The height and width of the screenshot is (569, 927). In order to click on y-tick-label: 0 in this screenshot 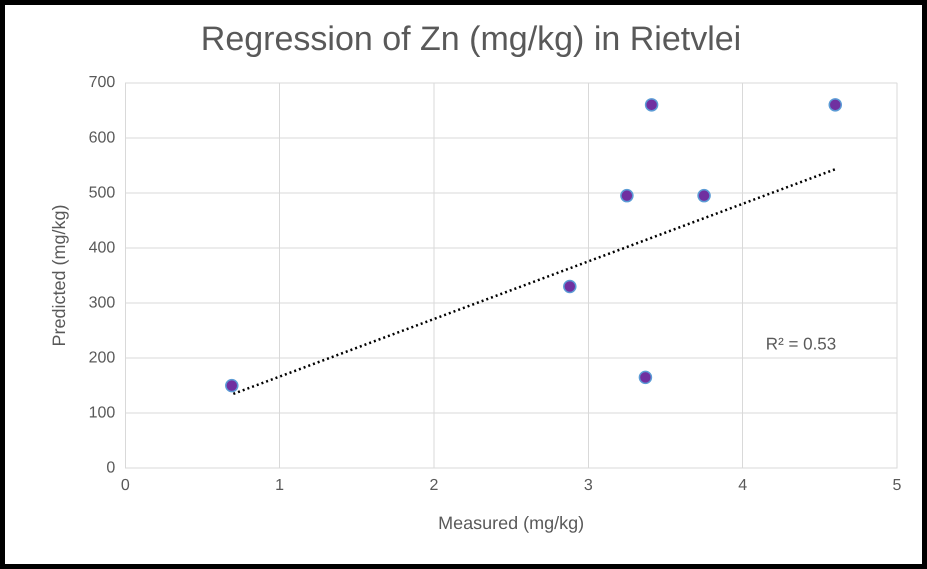, I will do `click(111, 468)`.